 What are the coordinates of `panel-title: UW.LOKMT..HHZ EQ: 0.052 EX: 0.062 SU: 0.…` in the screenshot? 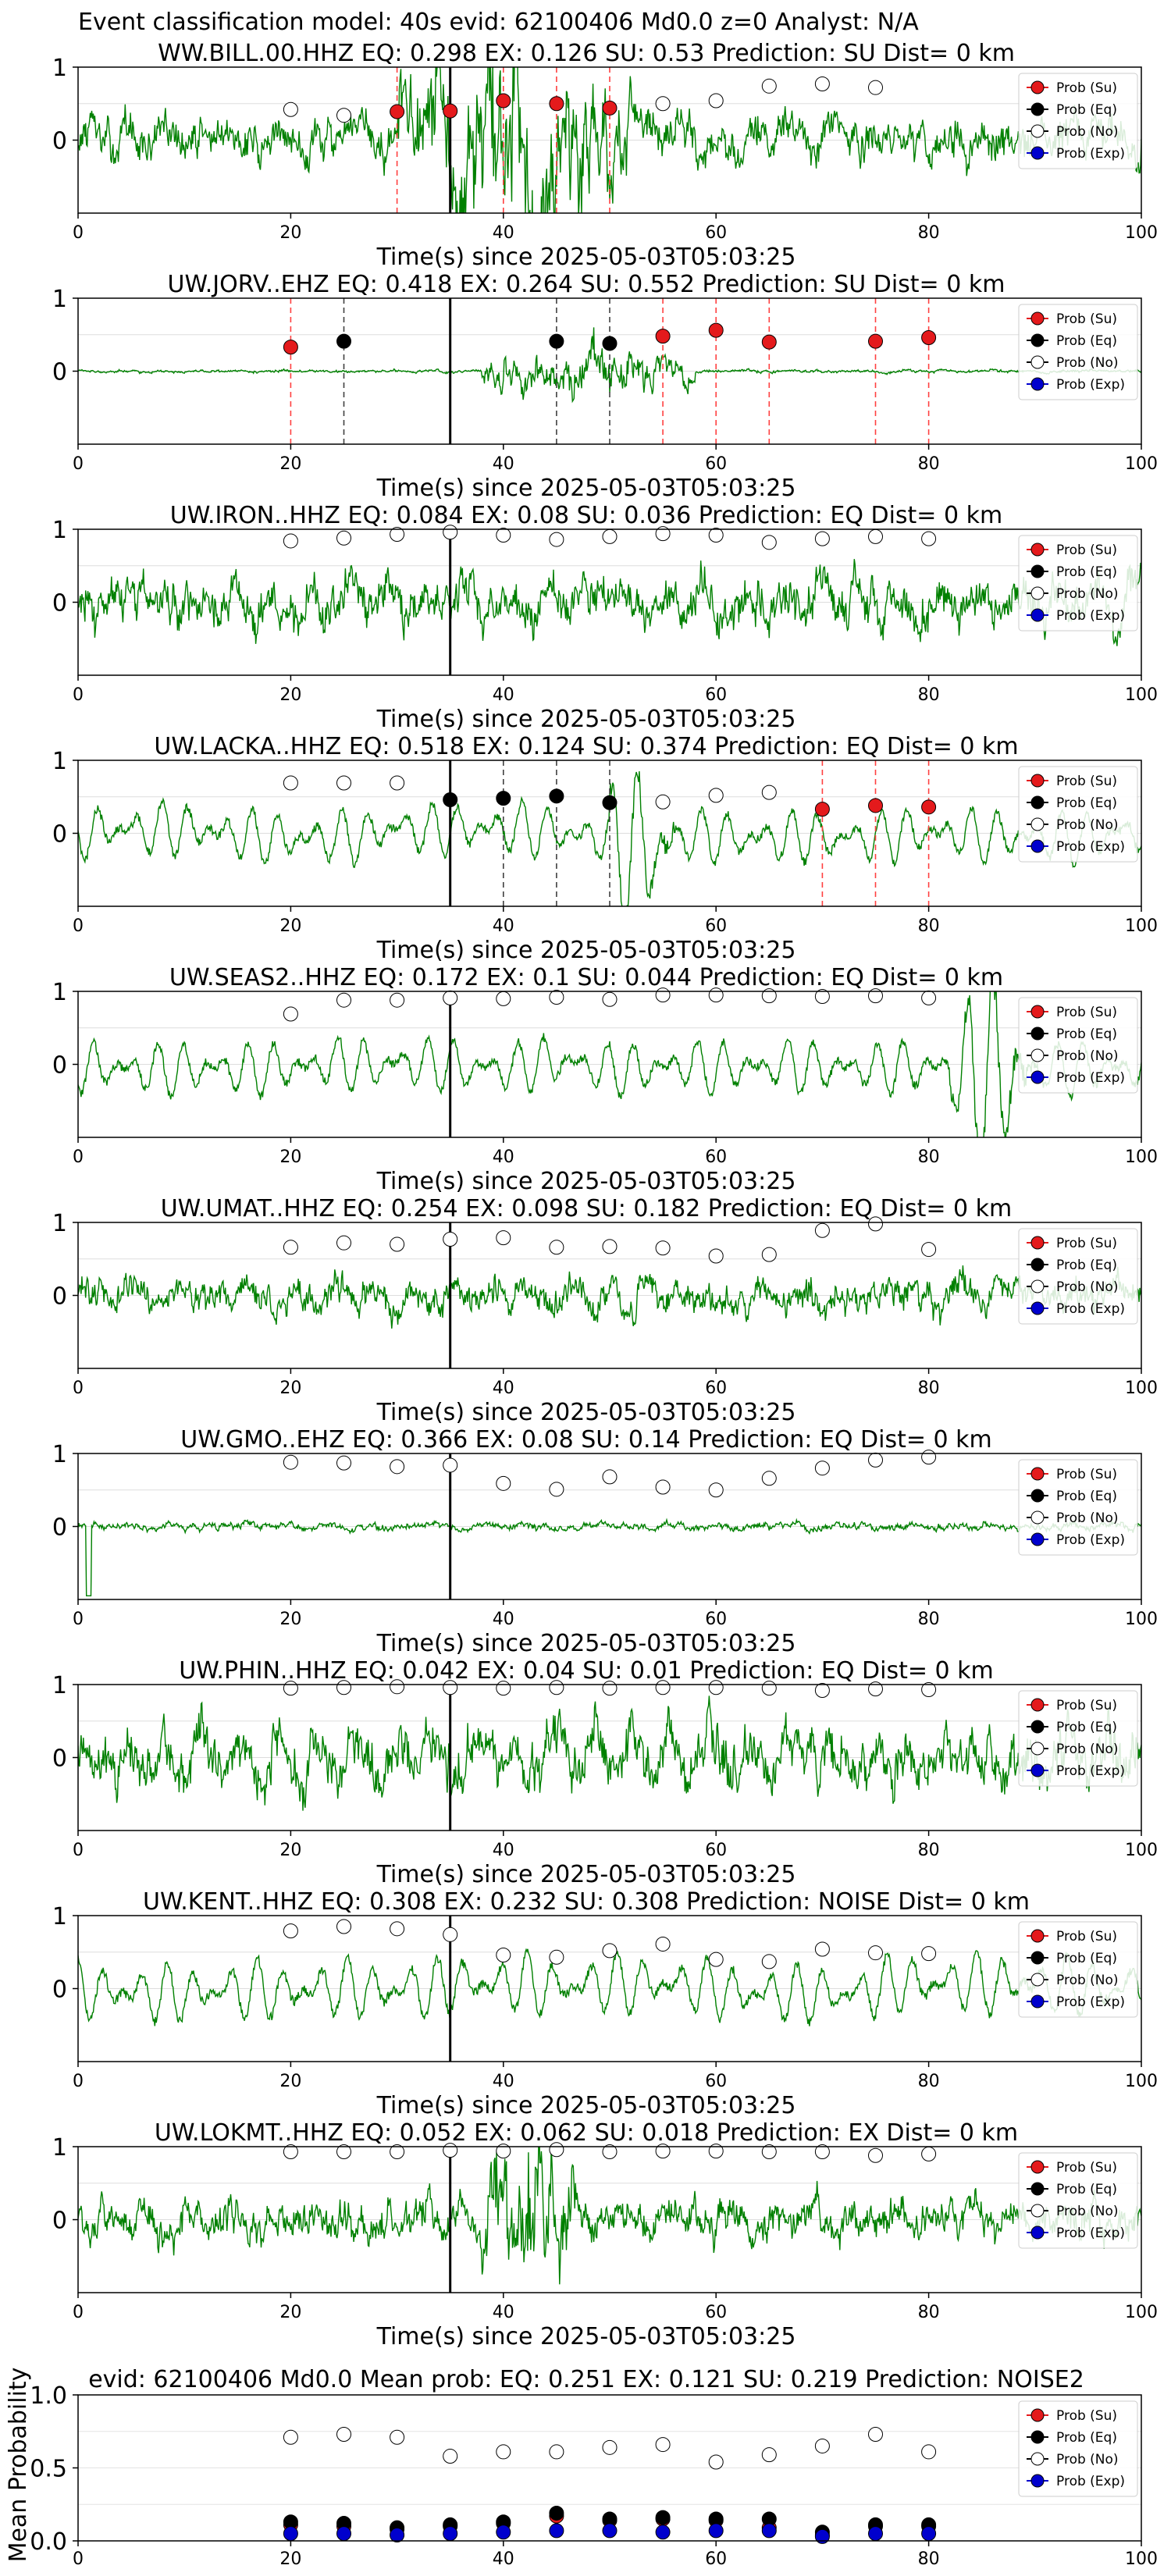 It's located at (586, 2133).